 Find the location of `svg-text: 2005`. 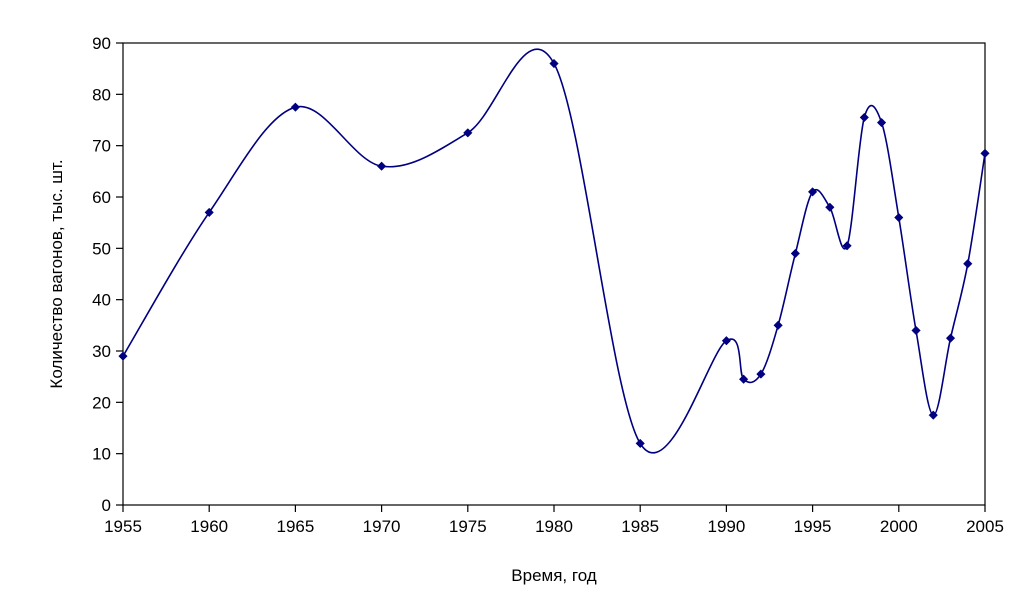

svg-text: 2005 is located at coordinates (985, 526).